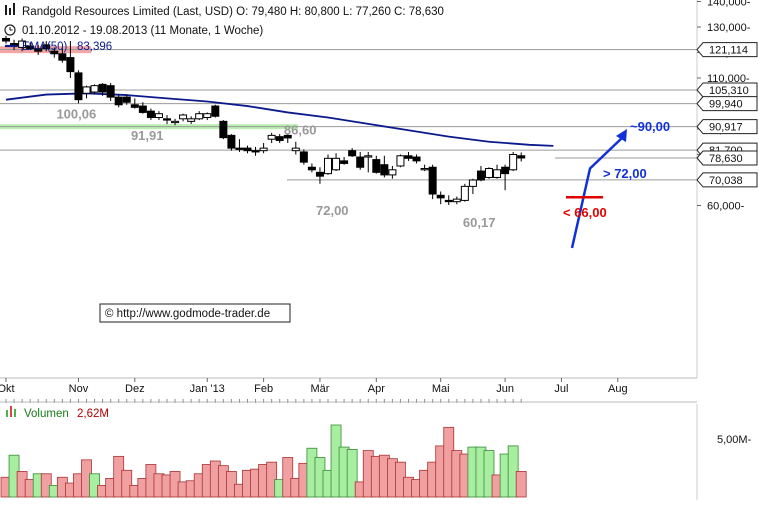  What do you see at coordinates (726, 207) in the screenshot?
I see `y-tick-label: 60,000-` at bounding box center [726, 207].